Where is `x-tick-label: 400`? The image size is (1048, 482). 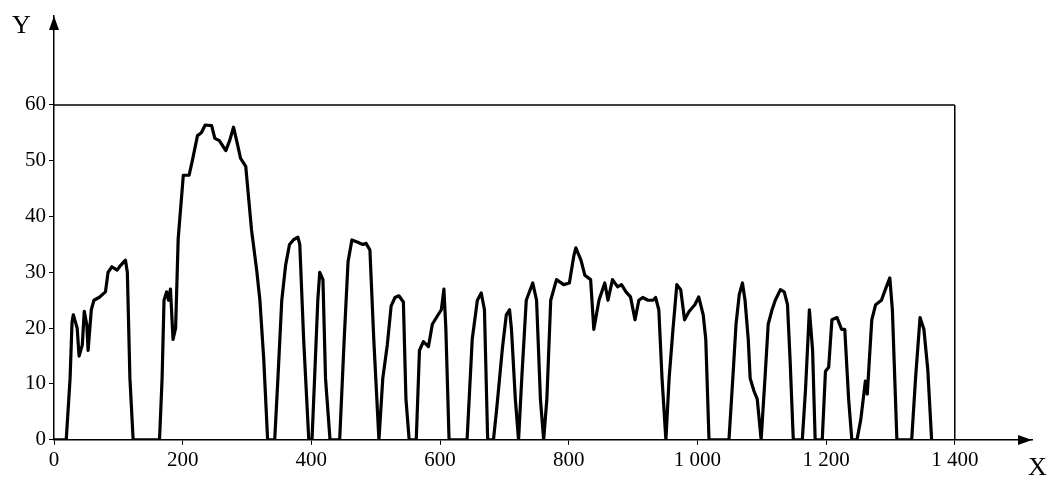 x-tick-label: 400 is located at coordinates (311, 458).